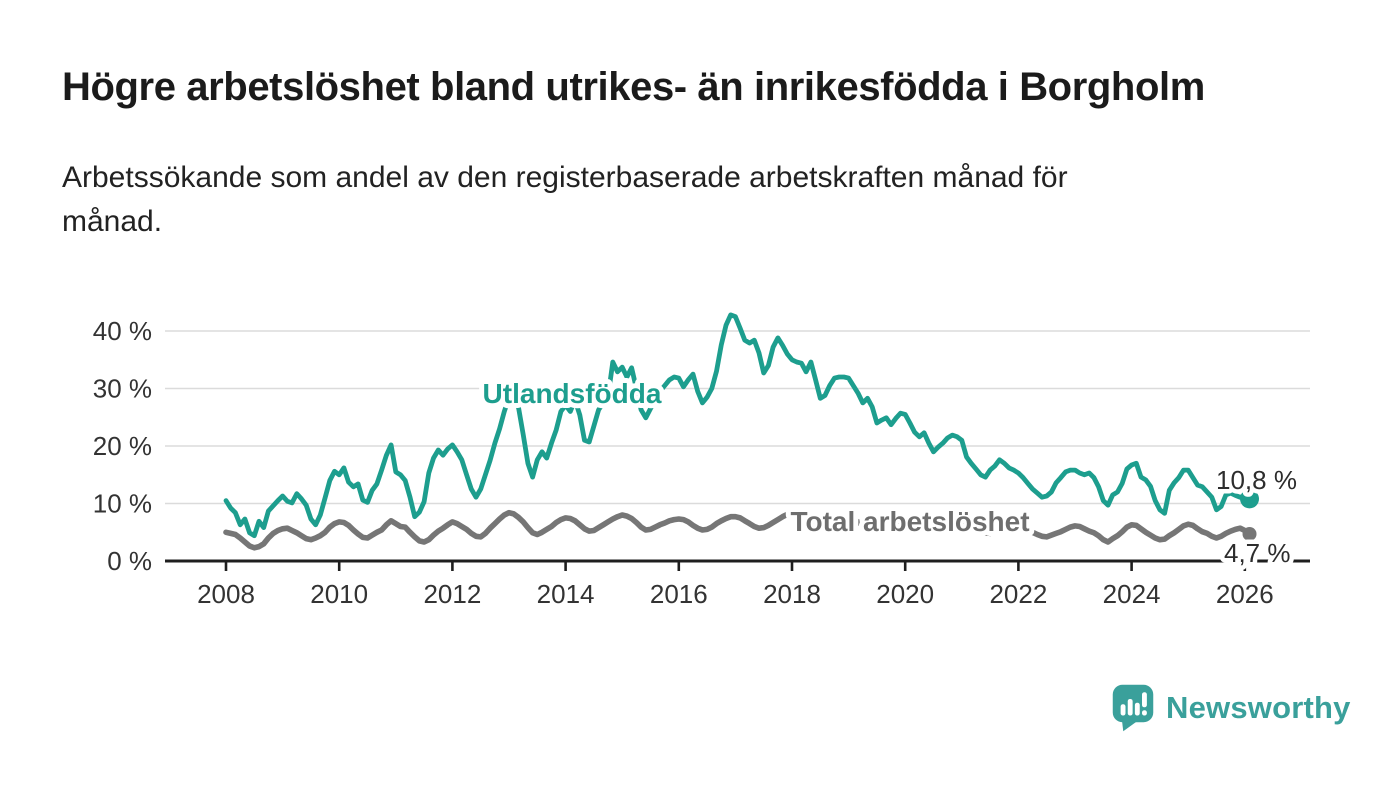 The image size is (1400, 794). Describe the element at coordinates (905, 594) in the screenshot. I see `x-tick-label-2020: 2020` at that location.